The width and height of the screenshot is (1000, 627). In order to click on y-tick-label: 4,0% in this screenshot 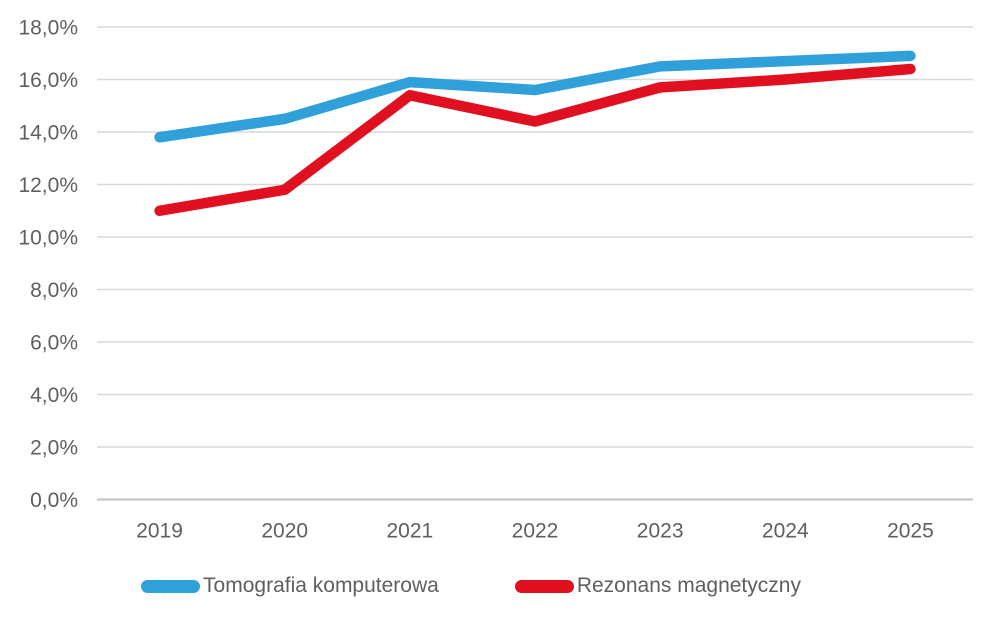, I will do `click(54, 395)`.